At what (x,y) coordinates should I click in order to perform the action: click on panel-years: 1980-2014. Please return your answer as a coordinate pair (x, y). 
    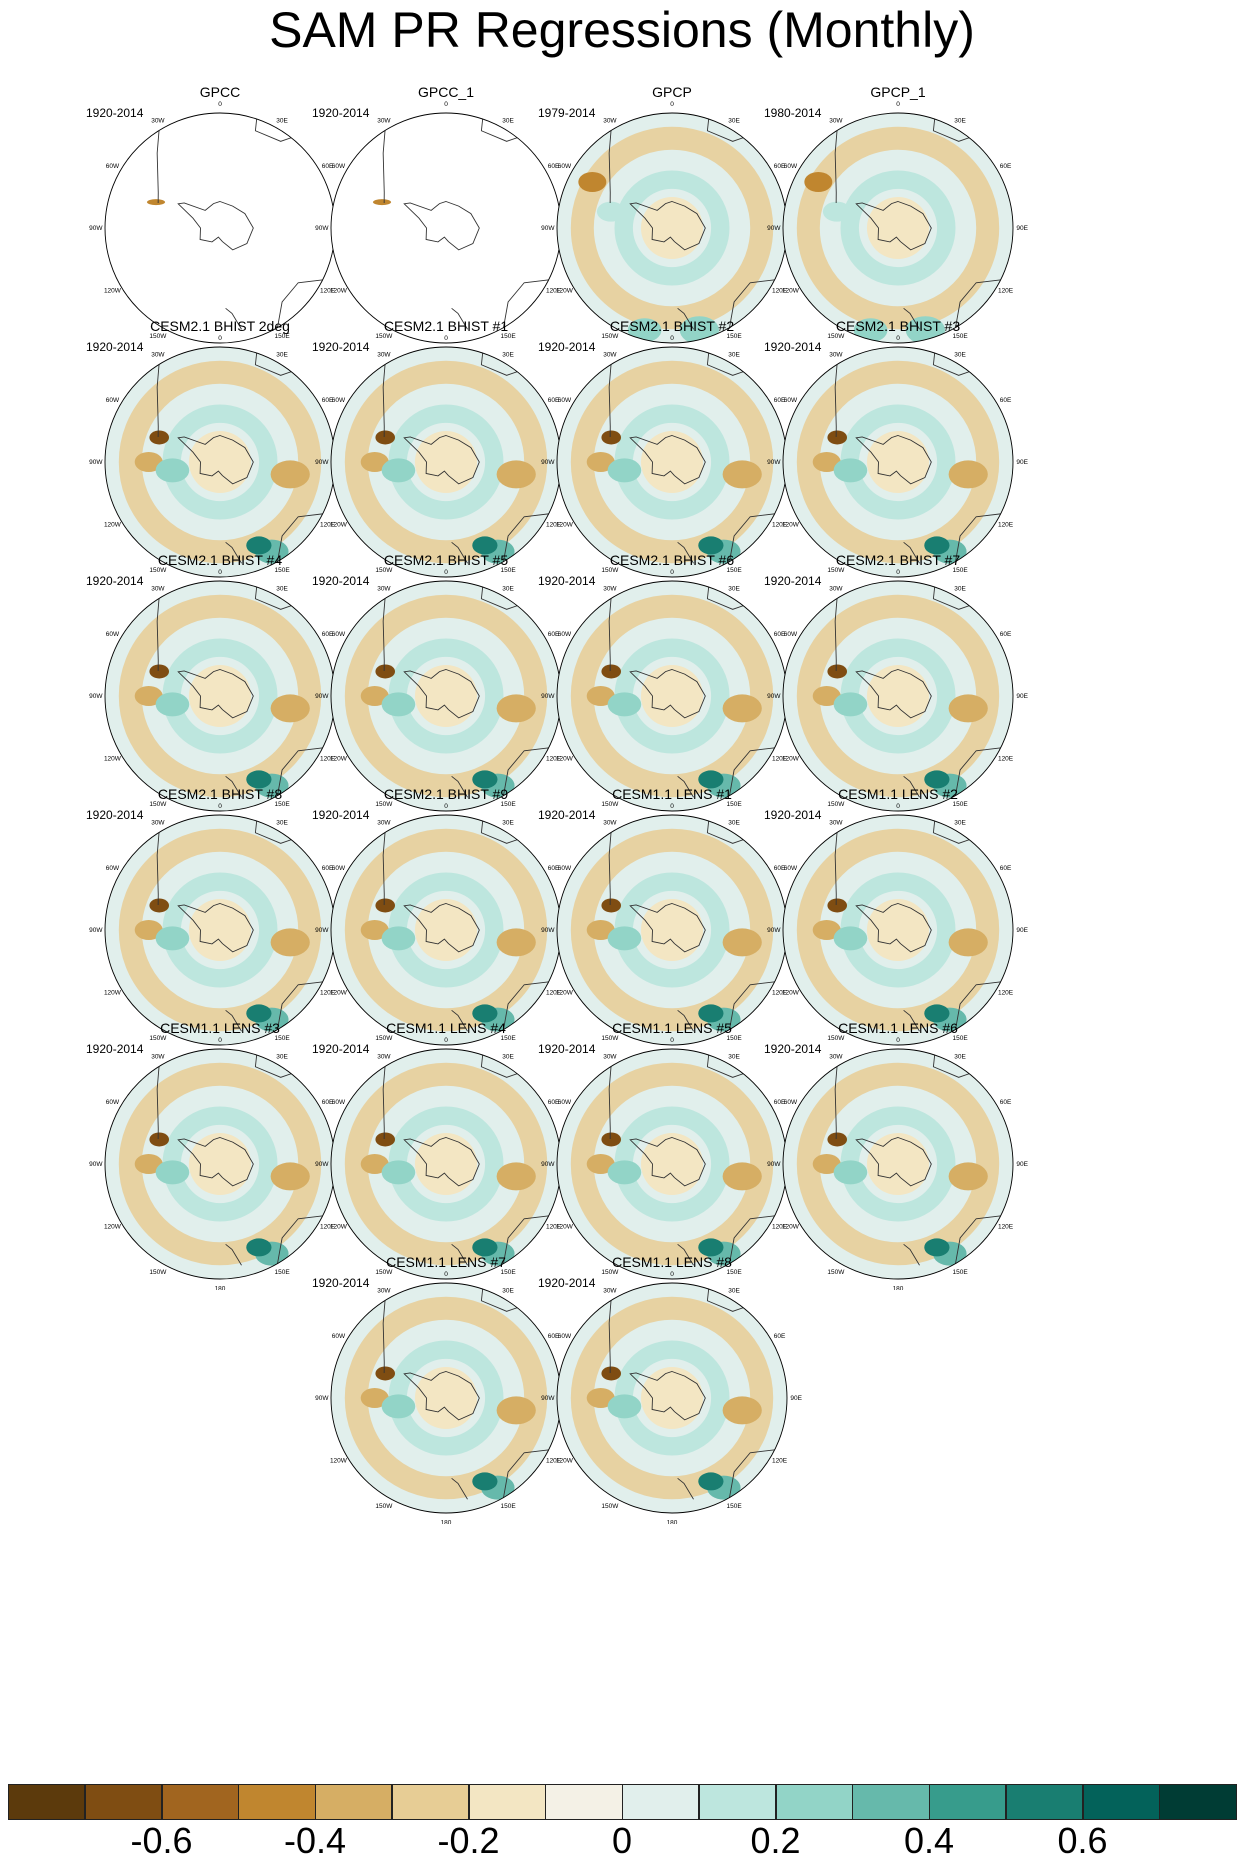
    Looking at the image, I should click on (793, 113).